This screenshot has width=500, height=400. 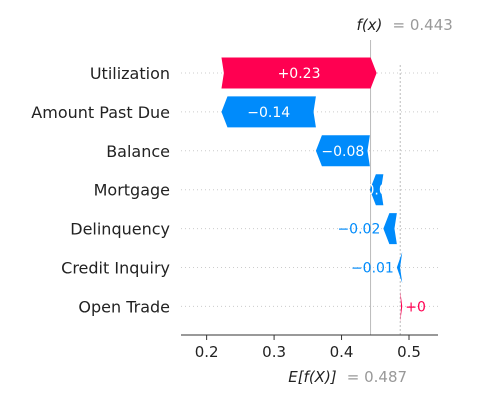 What do you see at coordinates (358, 230) in the screenshot?
I see `value-label: −0.02` at bounding box center [358, 230].